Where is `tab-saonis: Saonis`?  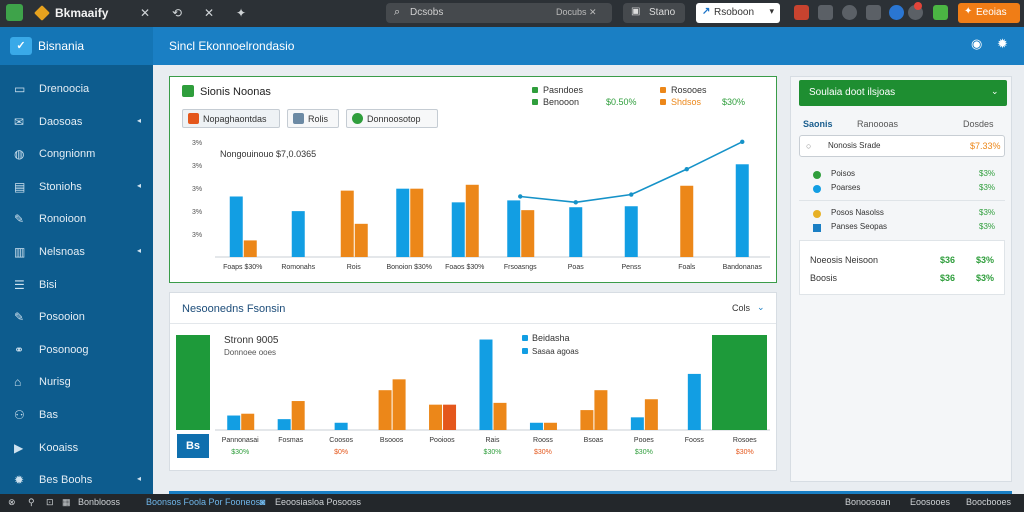
tab-saonis: Saonis is located at coordinates (818, 124).